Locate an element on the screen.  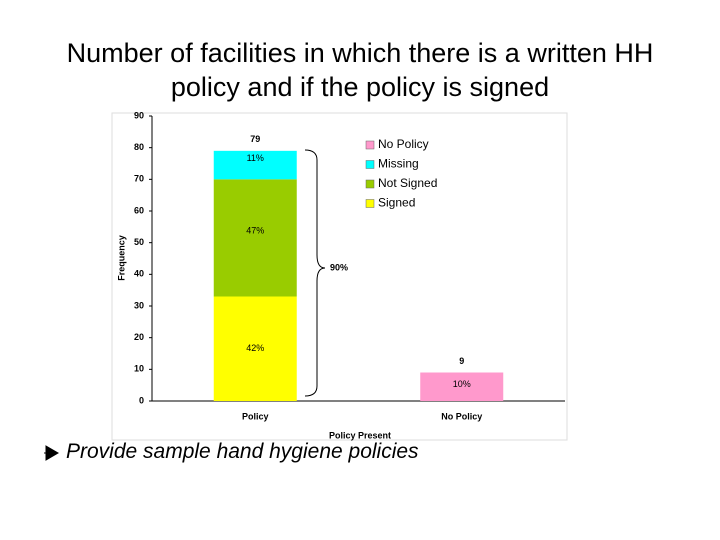
legend-box is located at coordinates (407, 175).